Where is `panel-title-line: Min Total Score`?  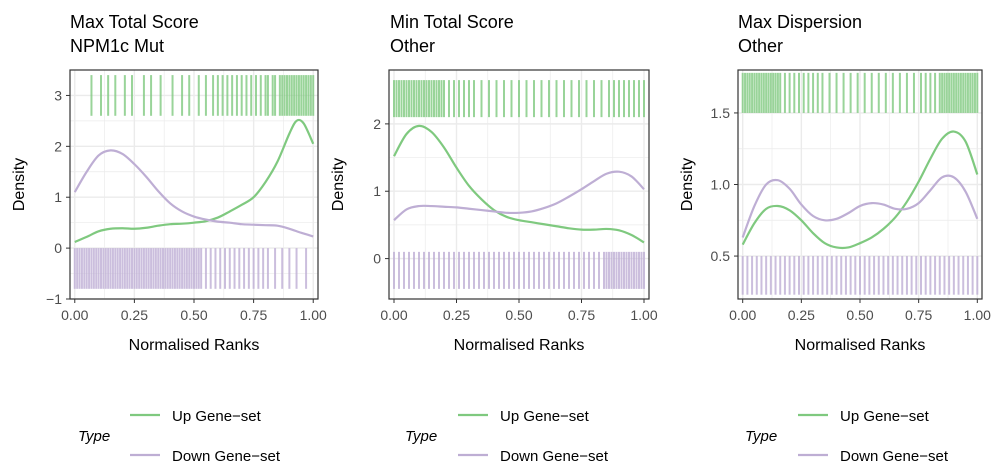
panel-title-line: Min Total Score is located at coordinates (452, 22).